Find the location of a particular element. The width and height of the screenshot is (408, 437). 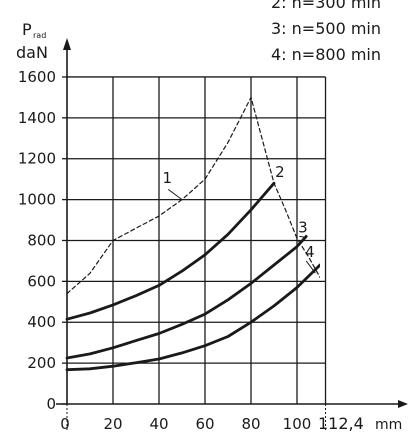

y-tick-label: 0 is located at coordinates (51, 404).